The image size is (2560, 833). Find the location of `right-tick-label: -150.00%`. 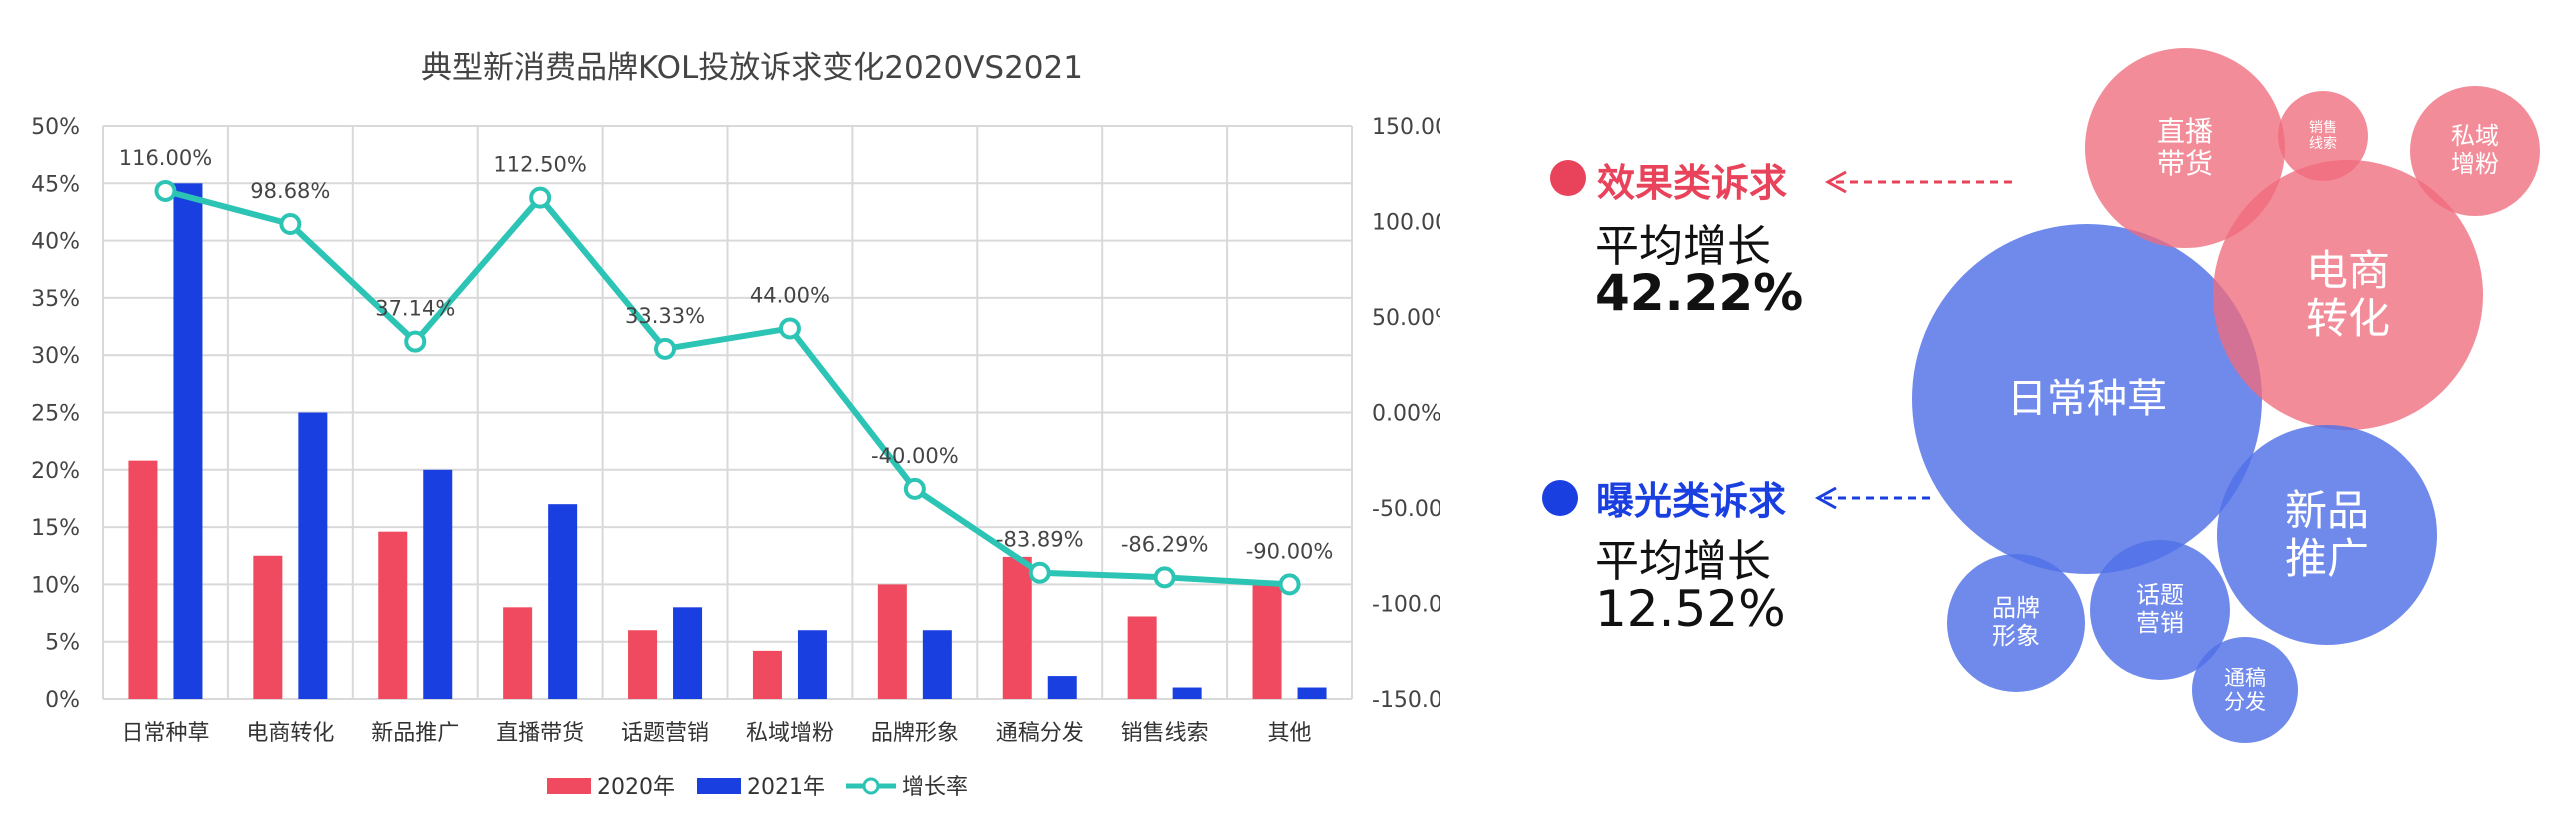

right-tick-label: -150.00% is located at coordinates (1406, 700).